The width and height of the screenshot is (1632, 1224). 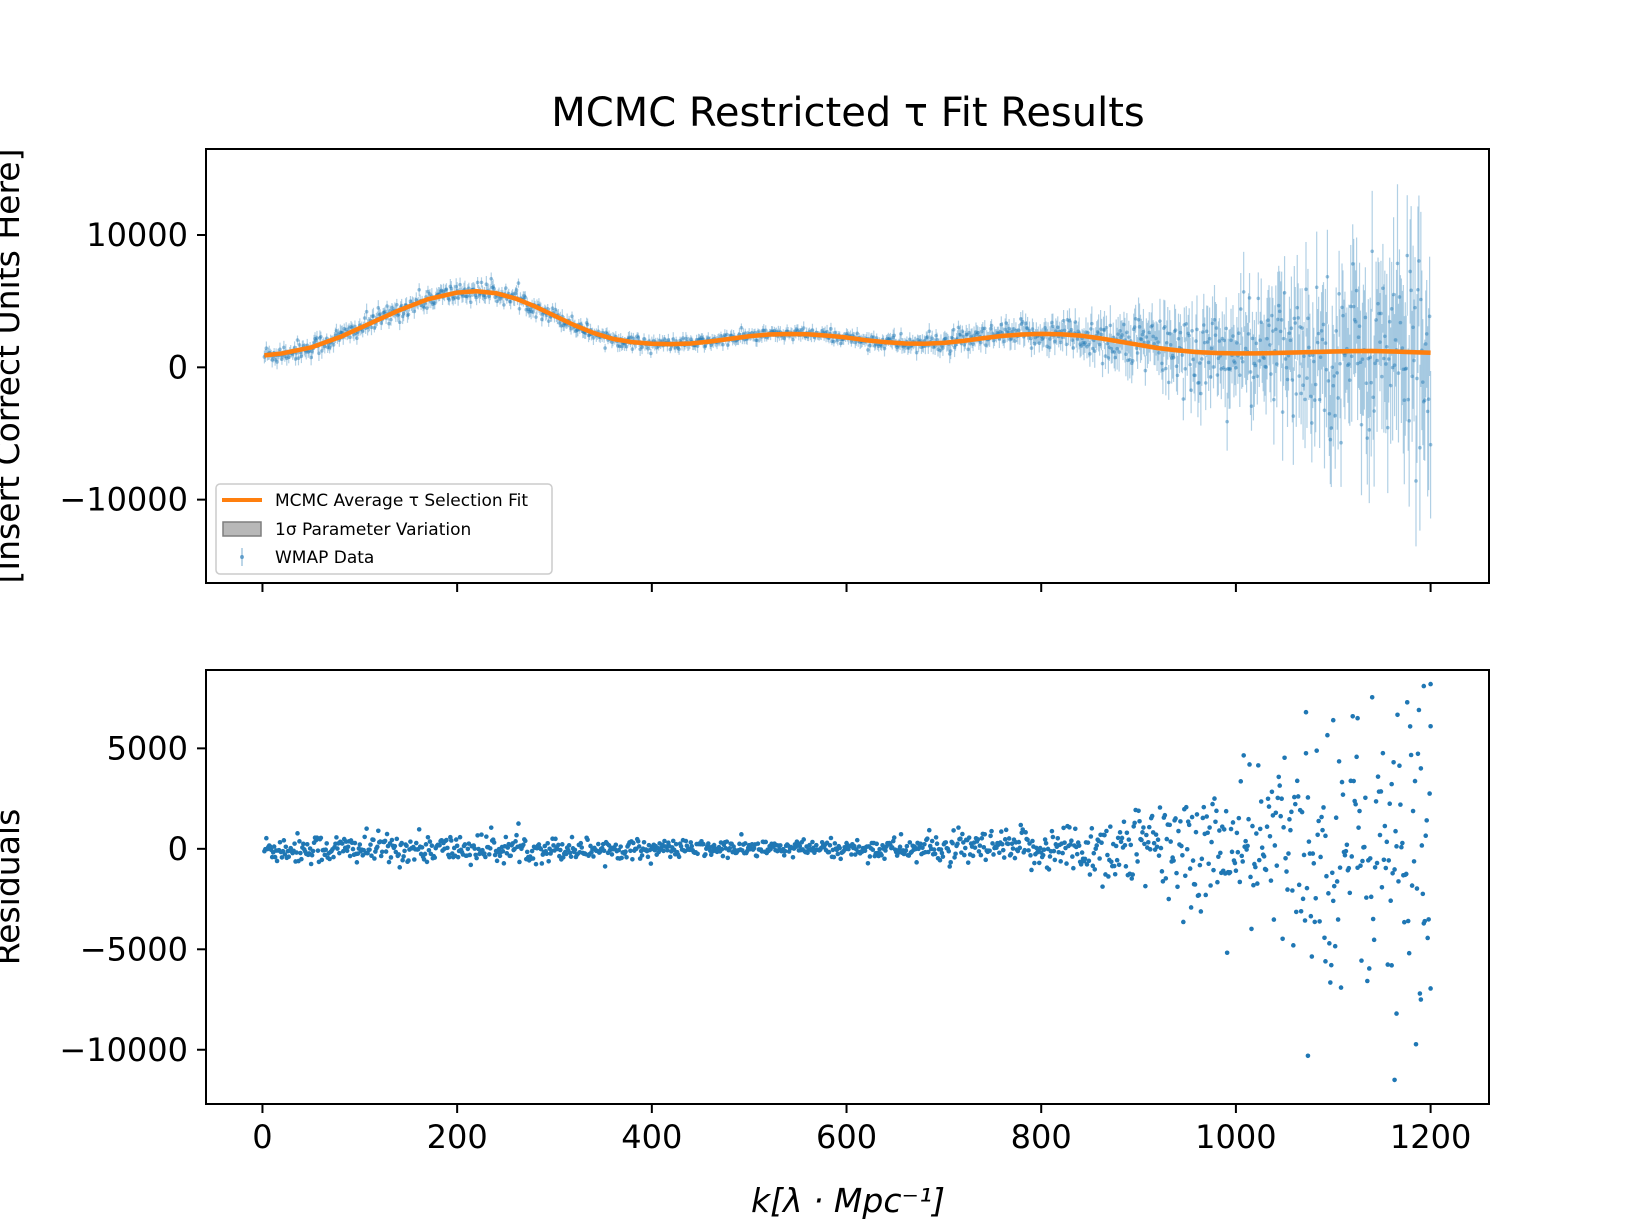 What do you see at coordinates (132, 367) in the screenshot?
I see `top-y-ticks: −10000 0 10000` at bounding box center [132, 367].